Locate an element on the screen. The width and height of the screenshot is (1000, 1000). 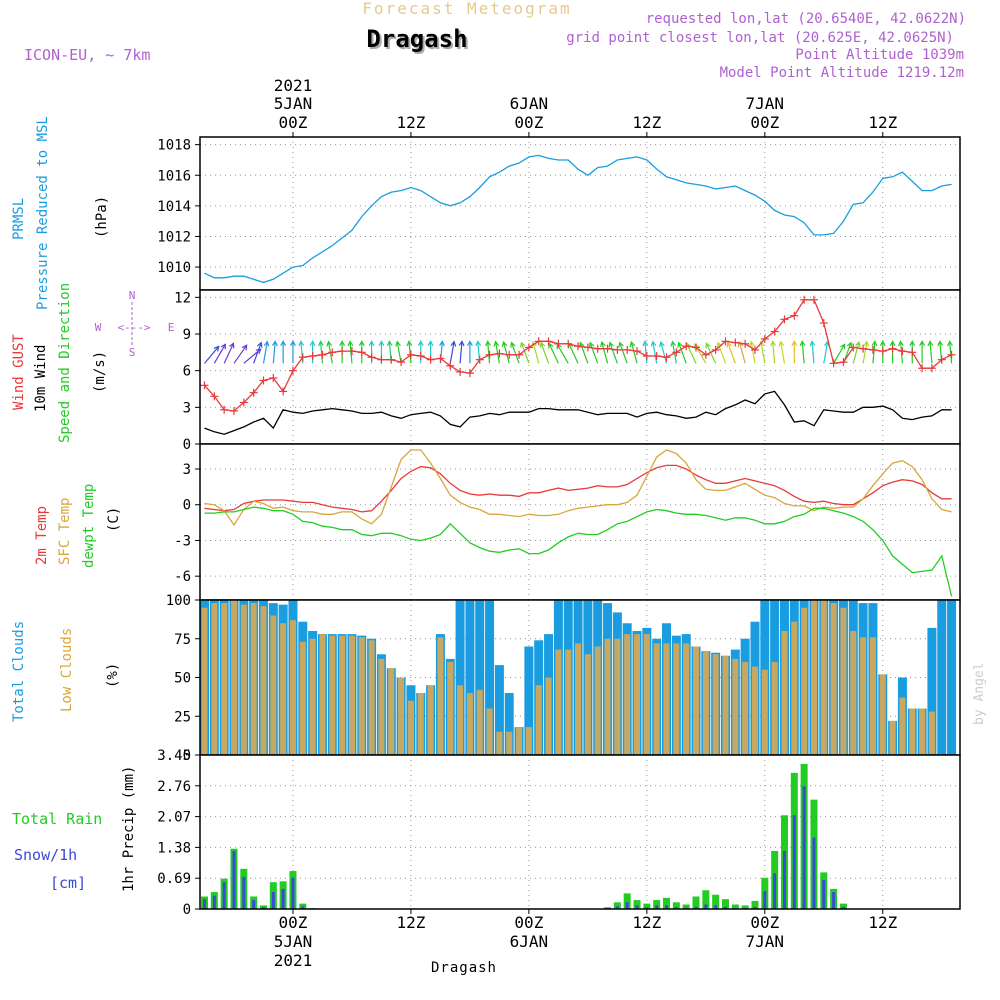
series-line-sfc-temp is located at coordinates (578, 488).